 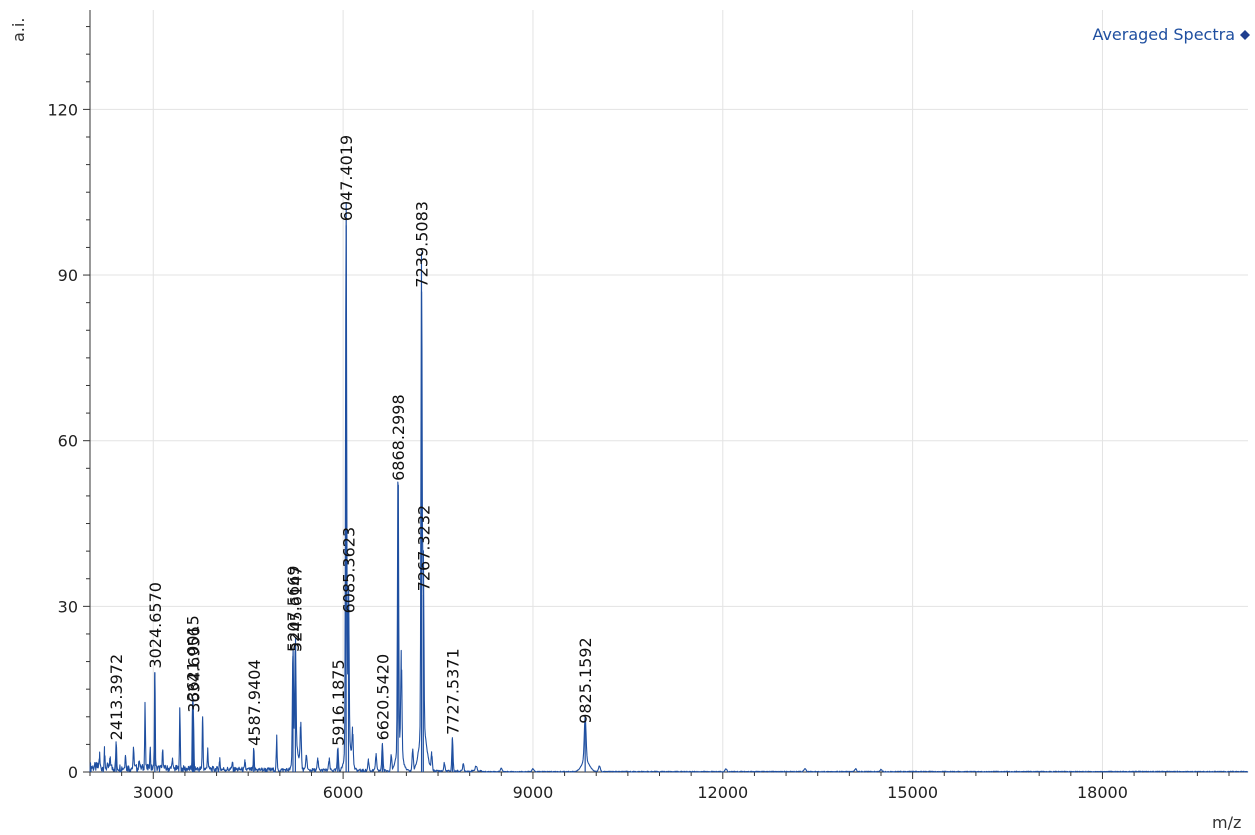 What do you see at coordinates (722, 792) in the screenshot?
I see `x-tick-label: 12000` at bounding box center [722, 792].